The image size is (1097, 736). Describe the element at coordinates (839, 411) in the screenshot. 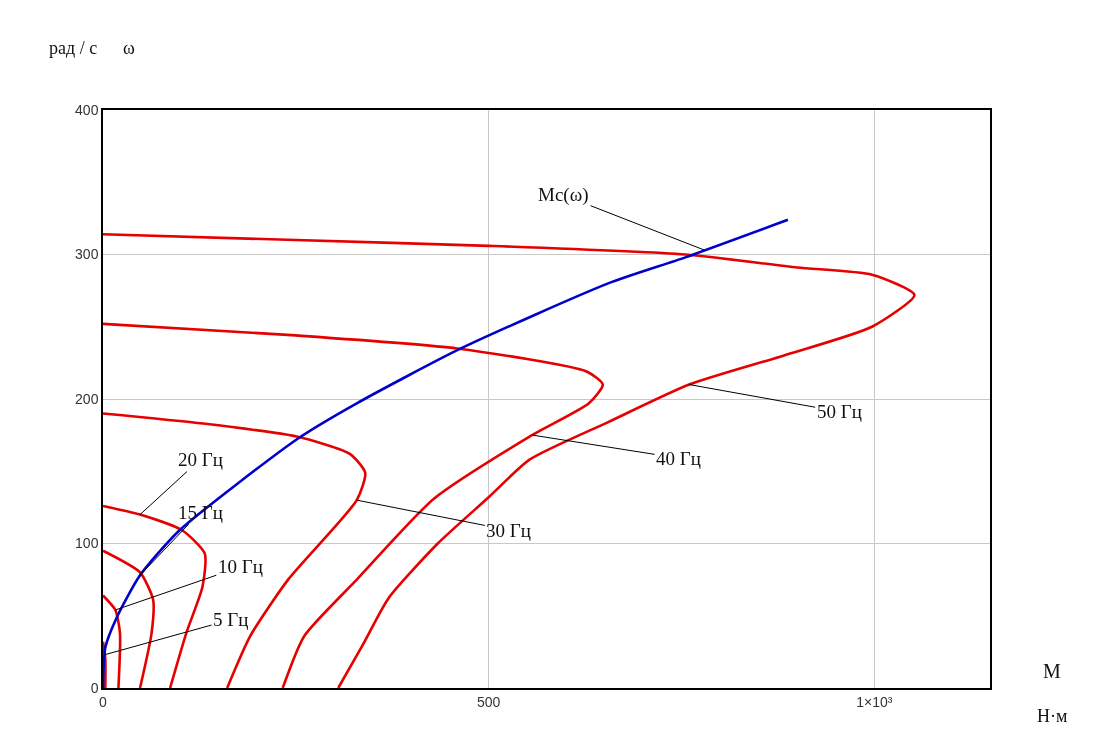

I see `annotation: 50 Гц` at that location.